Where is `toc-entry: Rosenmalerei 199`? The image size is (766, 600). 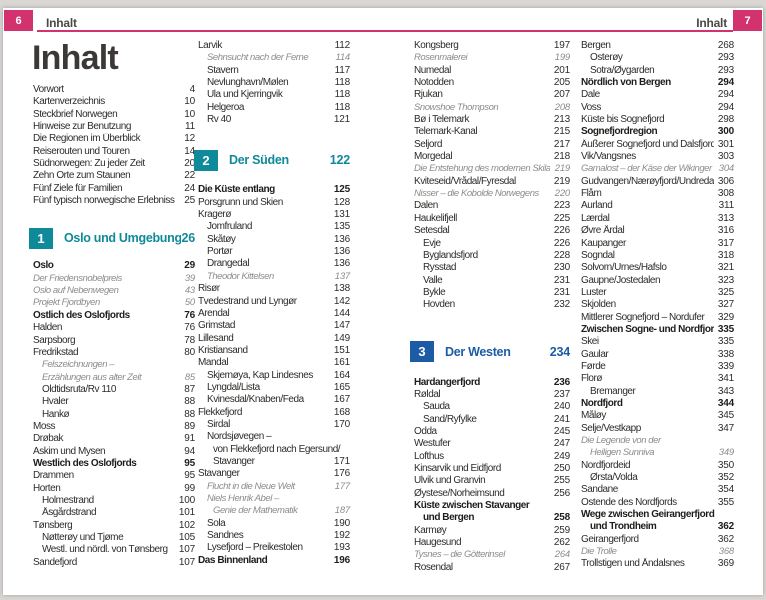 toc-entry: Rosenmalerei 199 is located at coordinates (492, 58).